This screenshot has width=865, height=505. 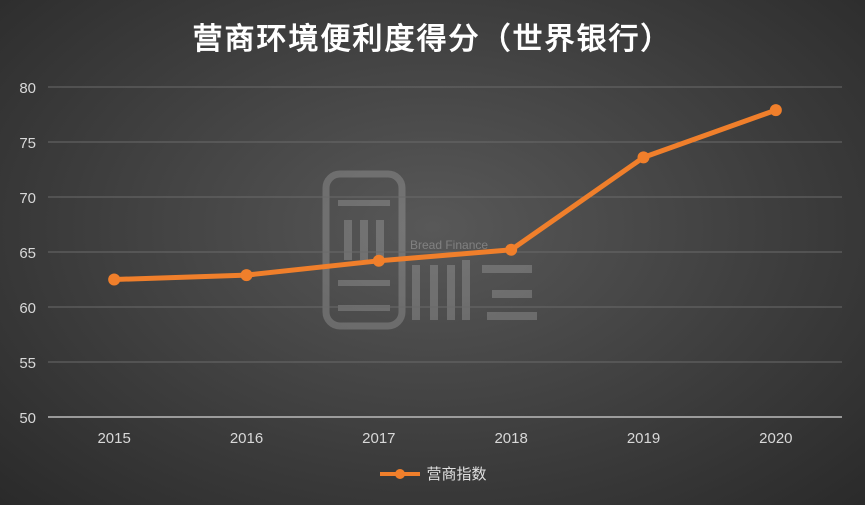 What do you see at coordinates (378, 438) in the screenshot?
I see `x-tick-label: 2017` at bounding box center [378, 438].